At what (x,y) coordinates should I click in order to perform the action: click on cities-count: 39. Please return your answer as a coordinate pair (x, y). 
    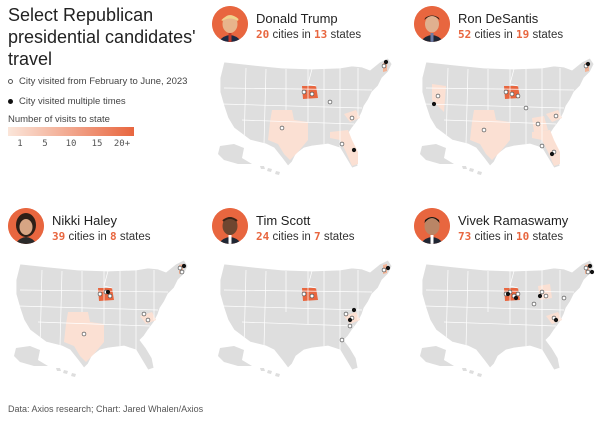
    Looking at the image, I should click on (59, 236).